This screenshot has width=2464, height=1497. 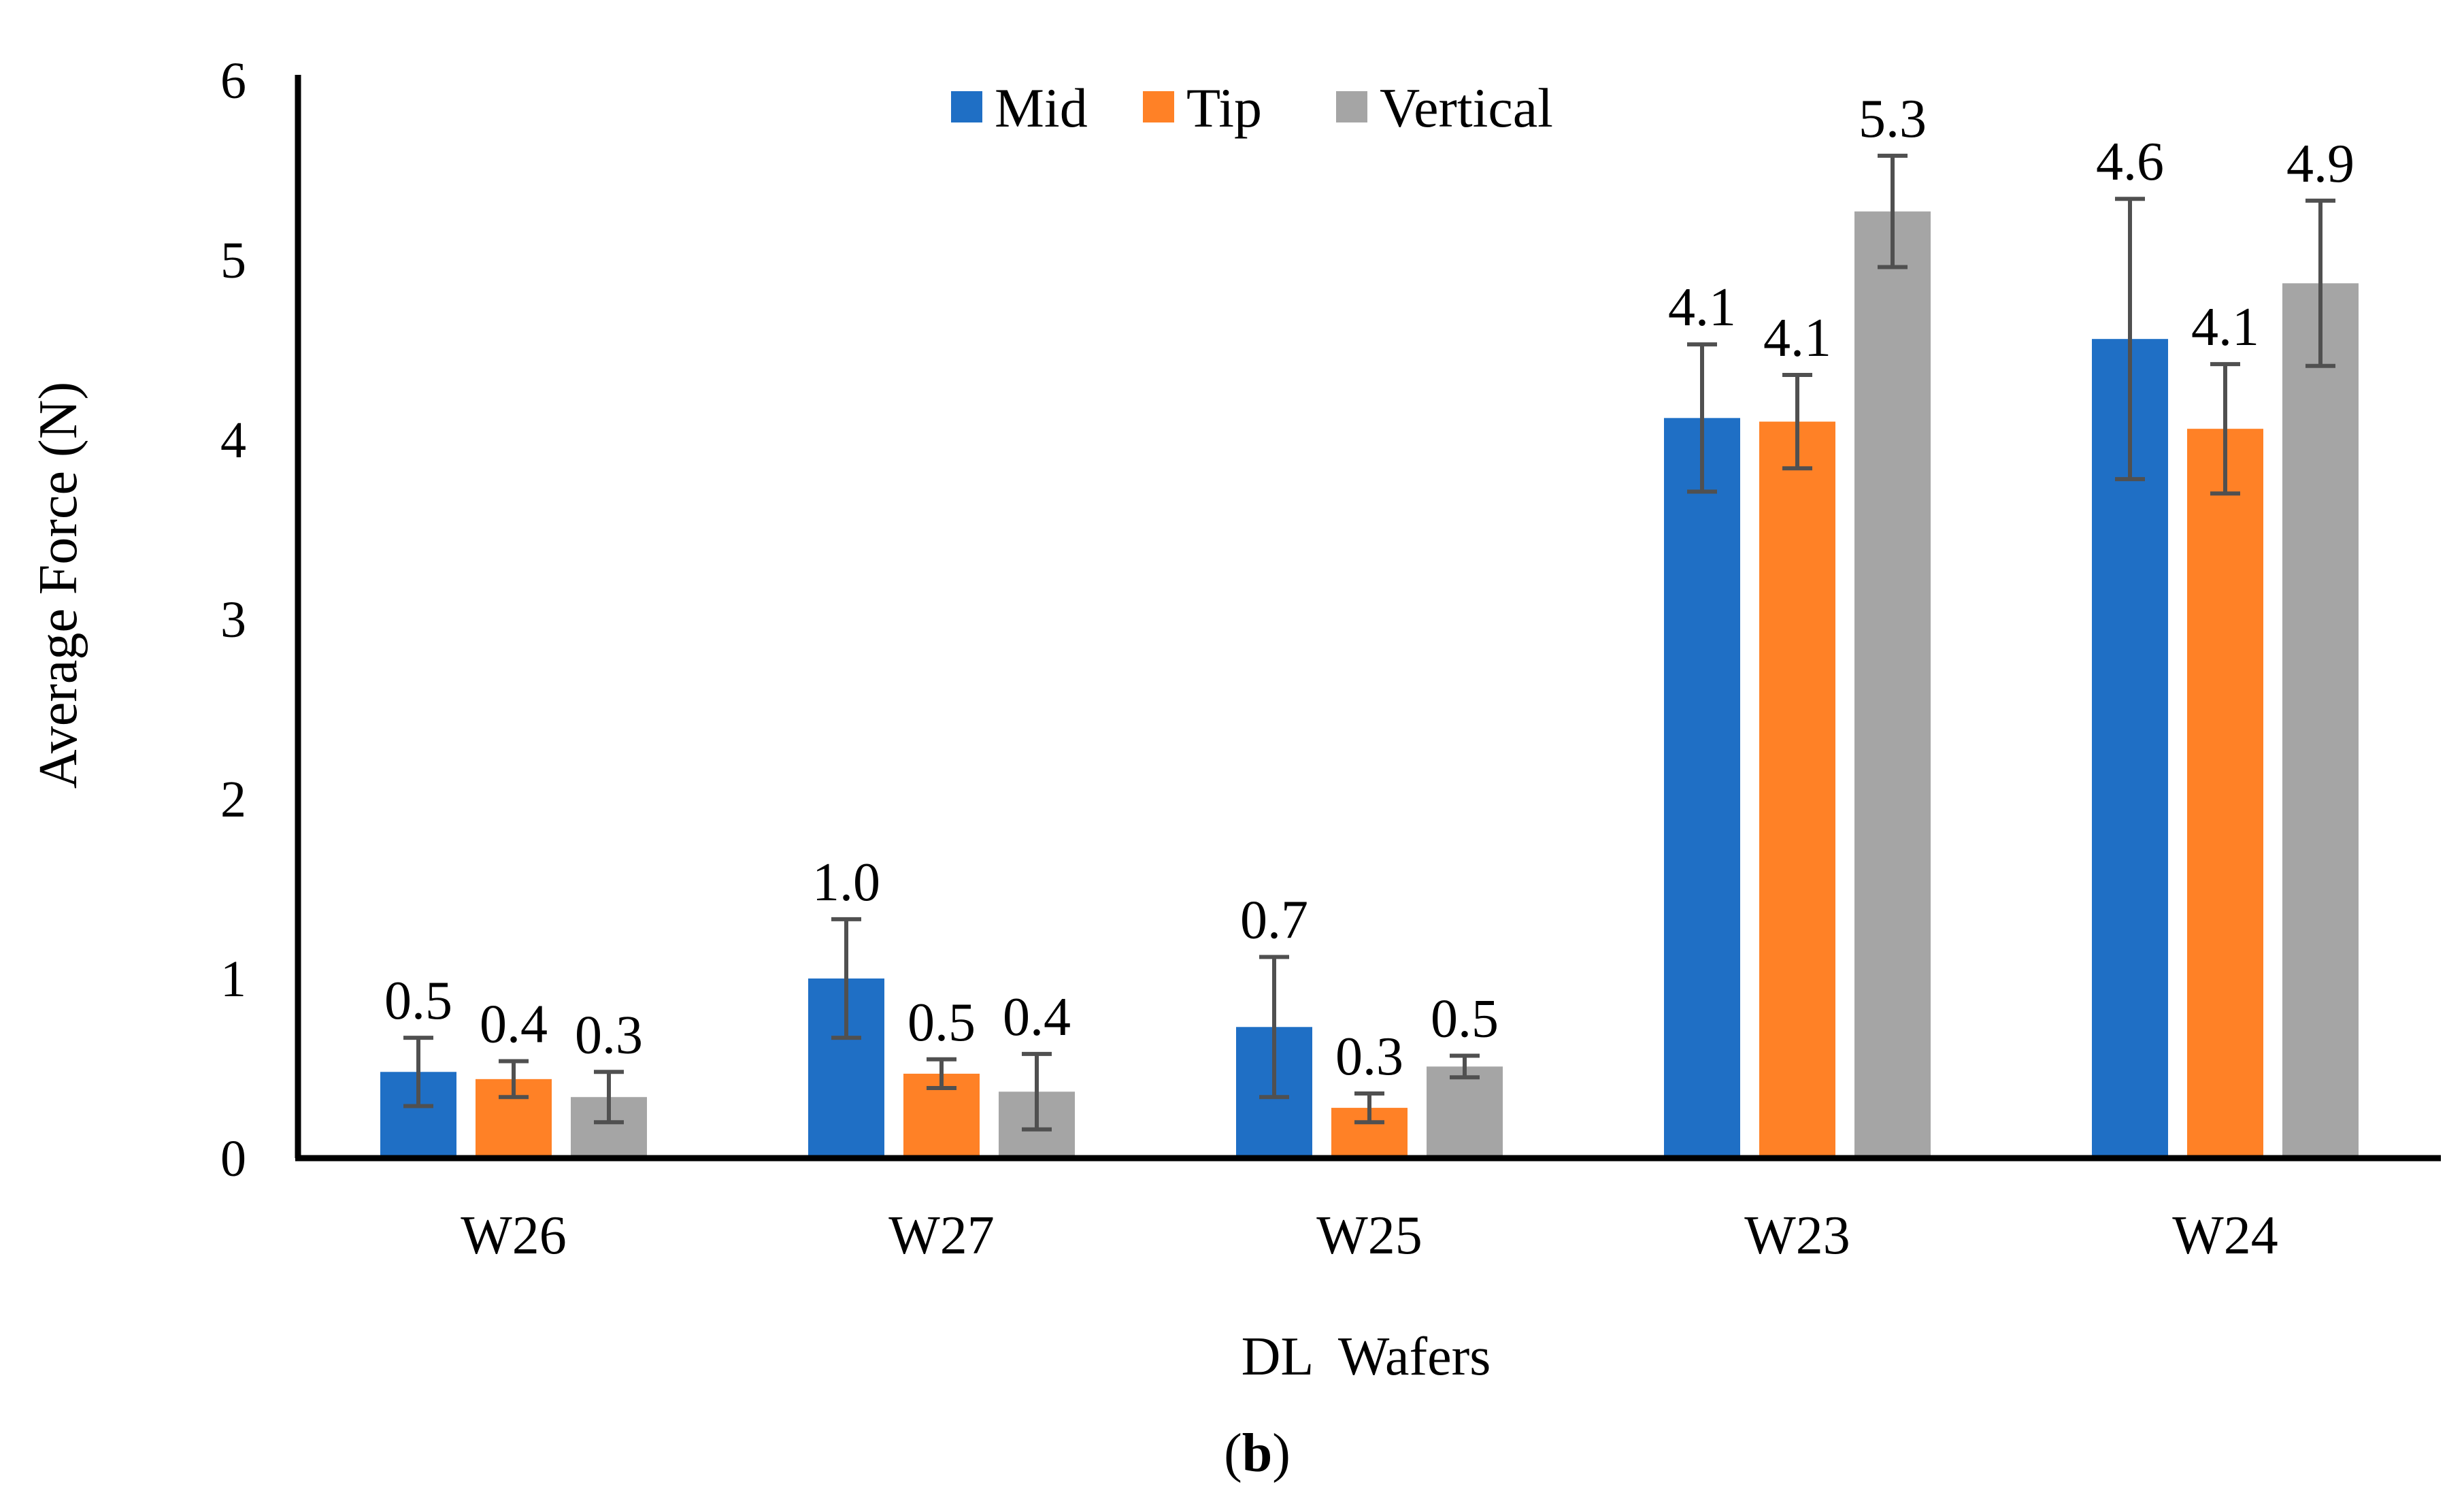 What do you see at coordinates (1465, 1066) in the screenshot?
I see `error-bar-vertical-w25` at bounding box center [1465, 1066].